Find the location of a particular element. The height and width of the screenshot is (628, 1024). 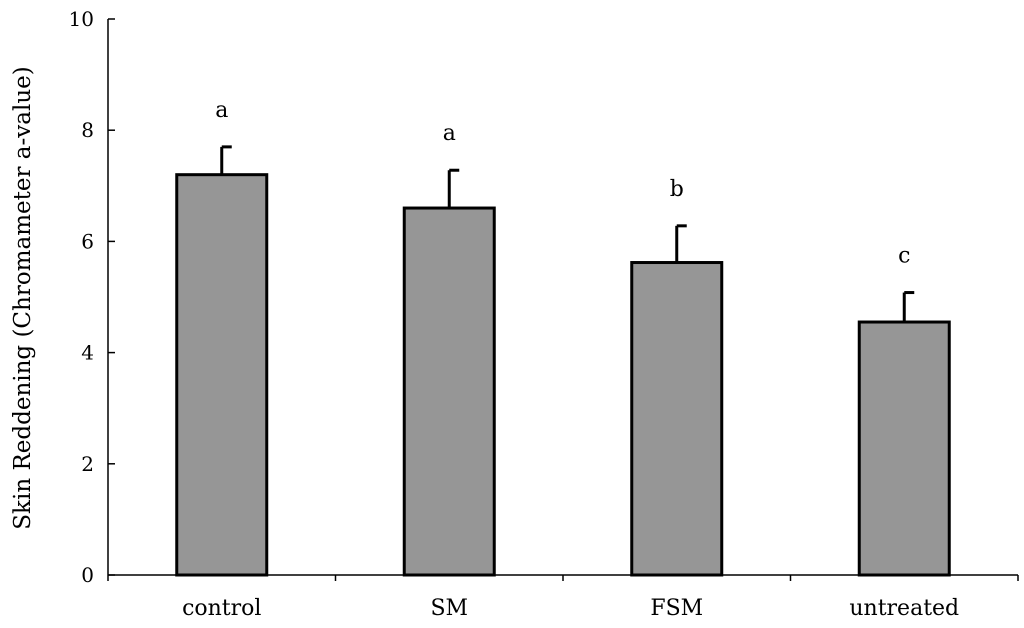

y-tick-label: 0 is located at coordinates (87, 575).